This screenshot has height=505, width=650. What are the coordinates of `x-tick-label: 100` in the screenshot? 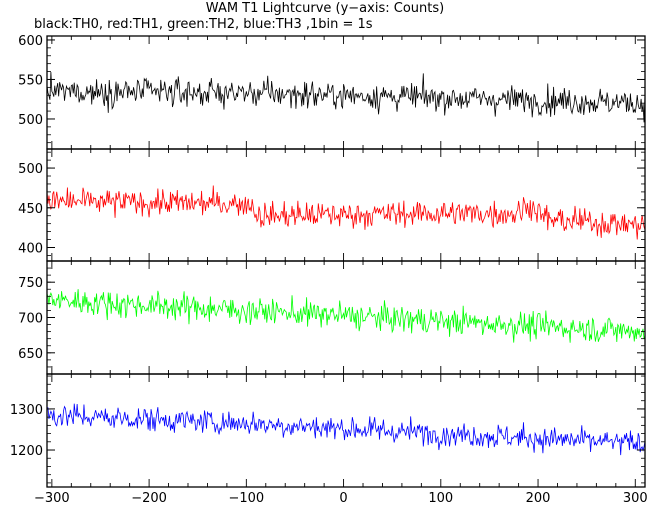 It's located at (440, 498).